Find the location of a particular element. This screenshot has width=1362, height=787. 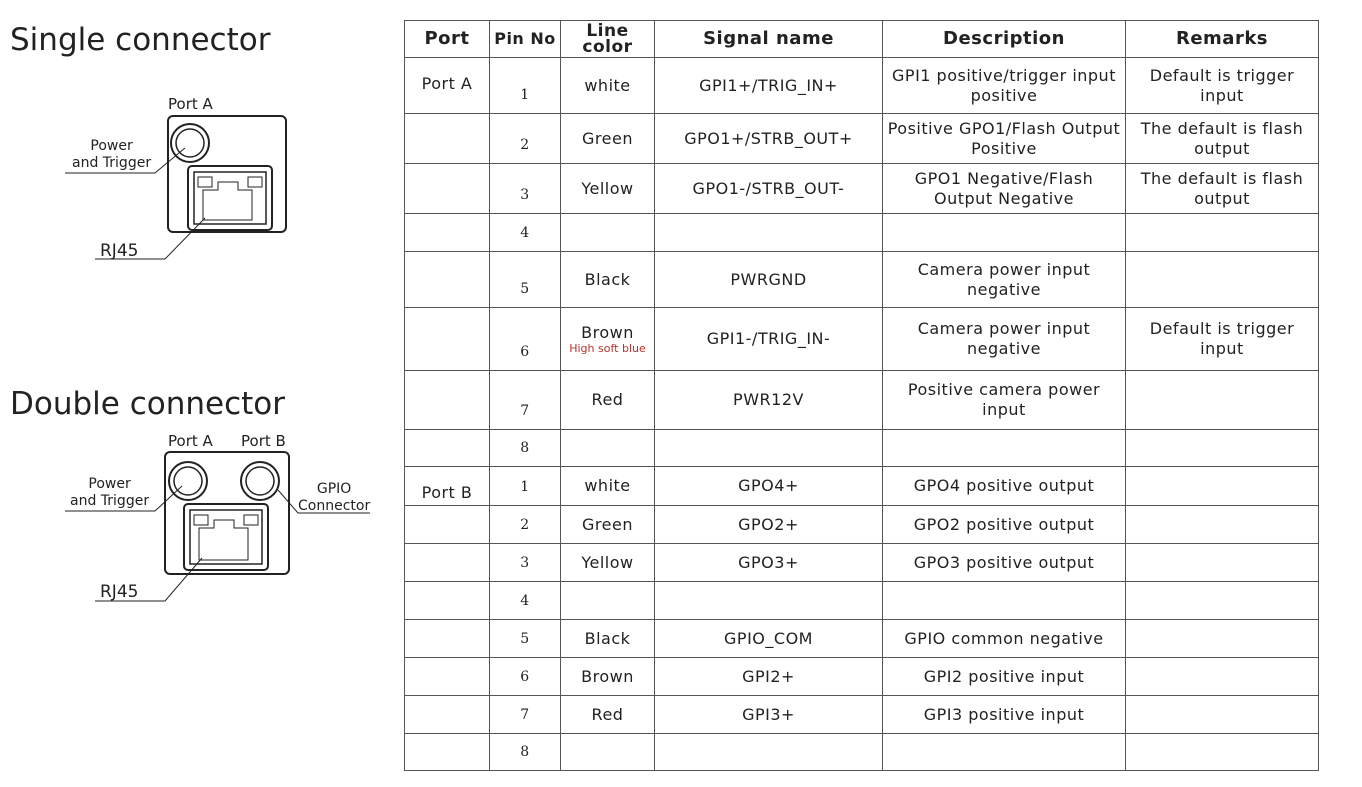

port-cell: Port B is located at coordinates (447, 486).